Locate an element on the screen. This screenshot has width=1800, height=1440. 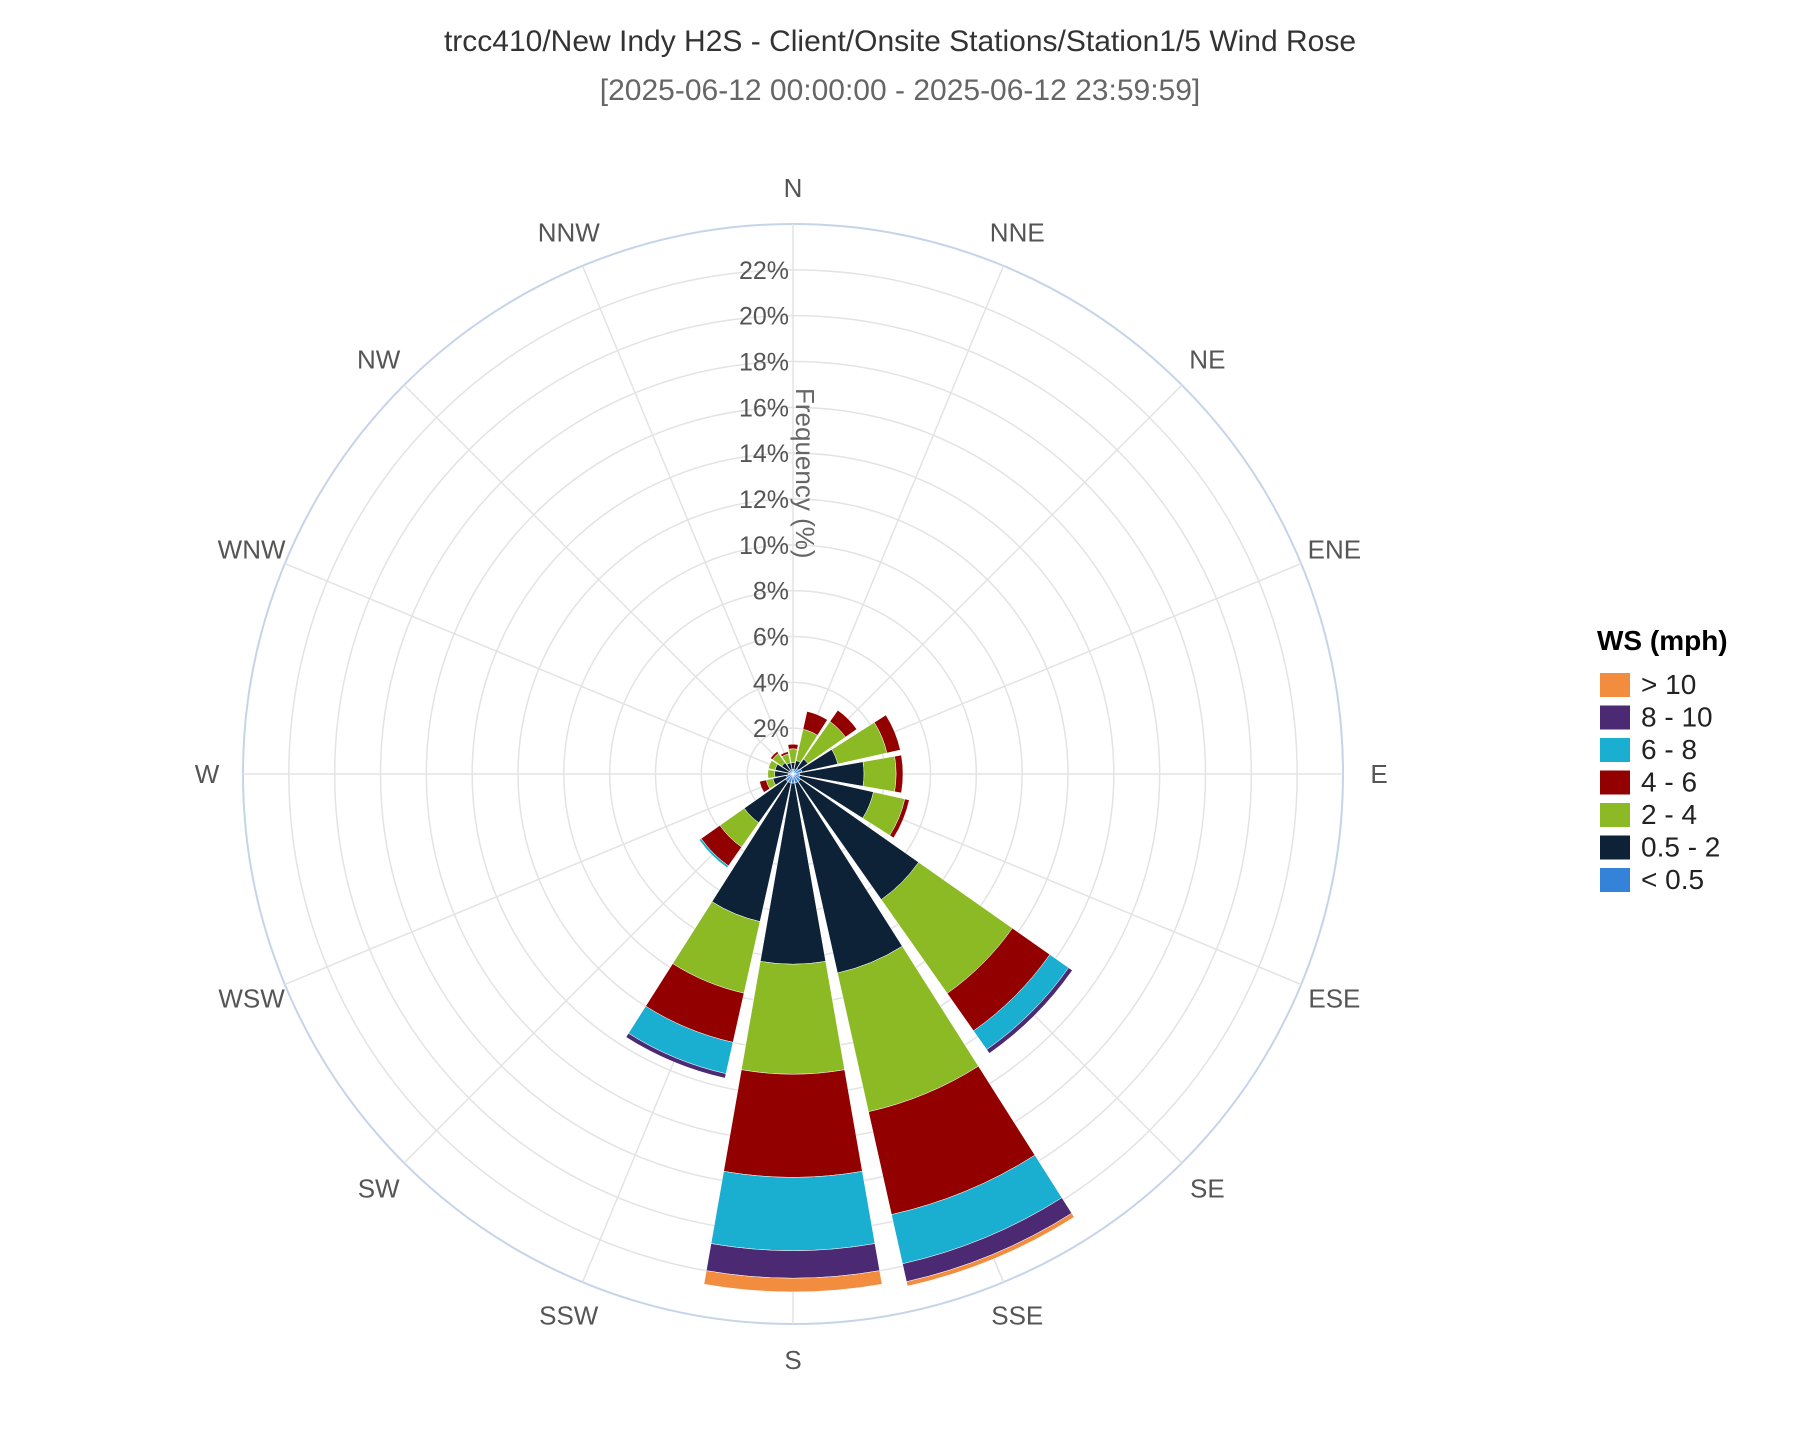
direction-label-n: N is located at coordinates (793, 188).